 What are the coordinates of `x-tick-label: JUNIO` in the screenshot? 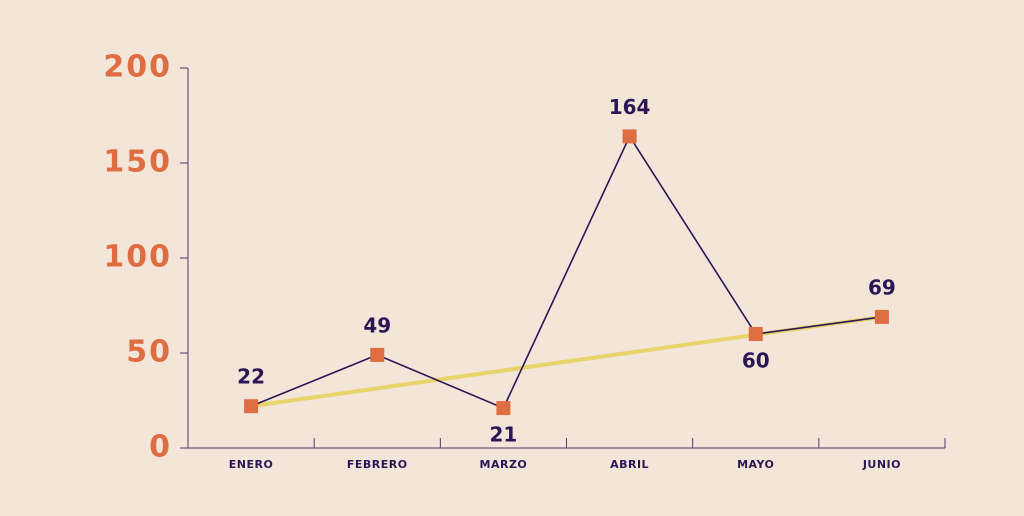 It's located at (881, 464).